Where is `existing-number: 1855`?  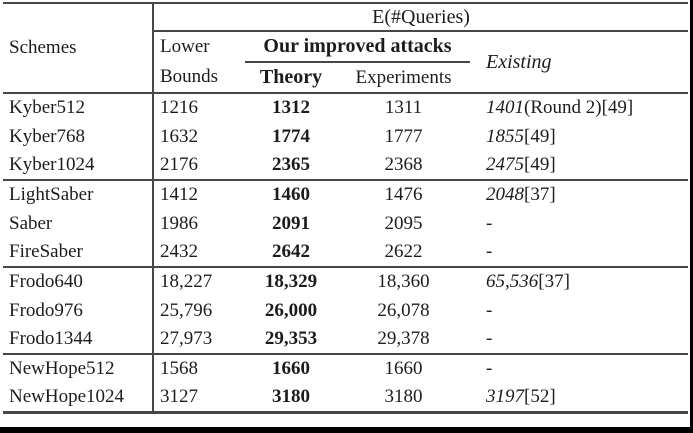 existing-number: 1855 is located at coordinates (505, 136).